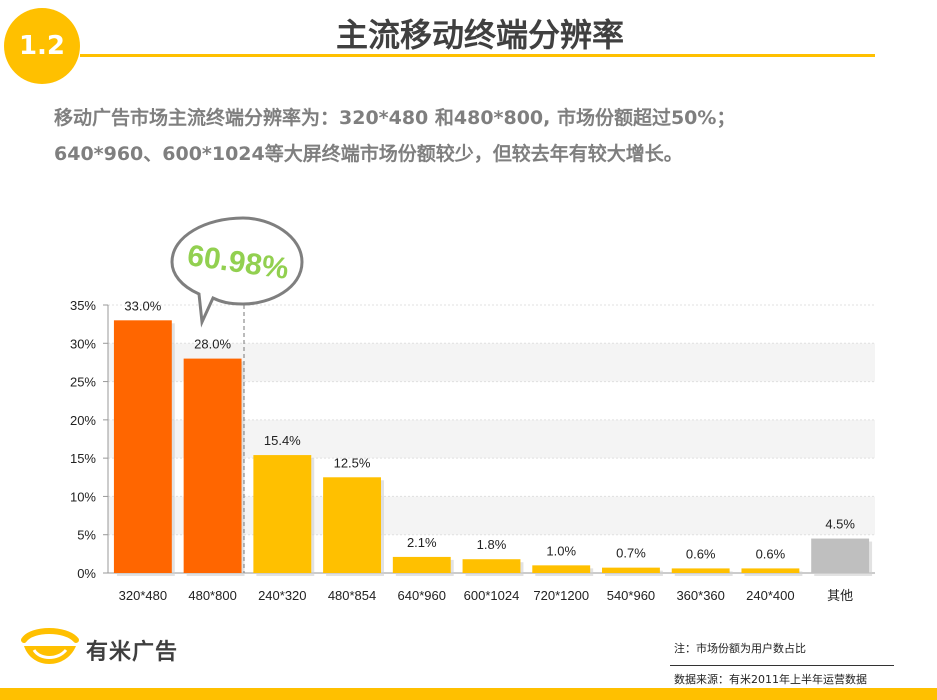 The width and height of the screenshot is (937, 700). What do you see at coordinates (86, 535) in the screenshot?
I see `y-tick-label: 5%` at bounding box center [86, 535].